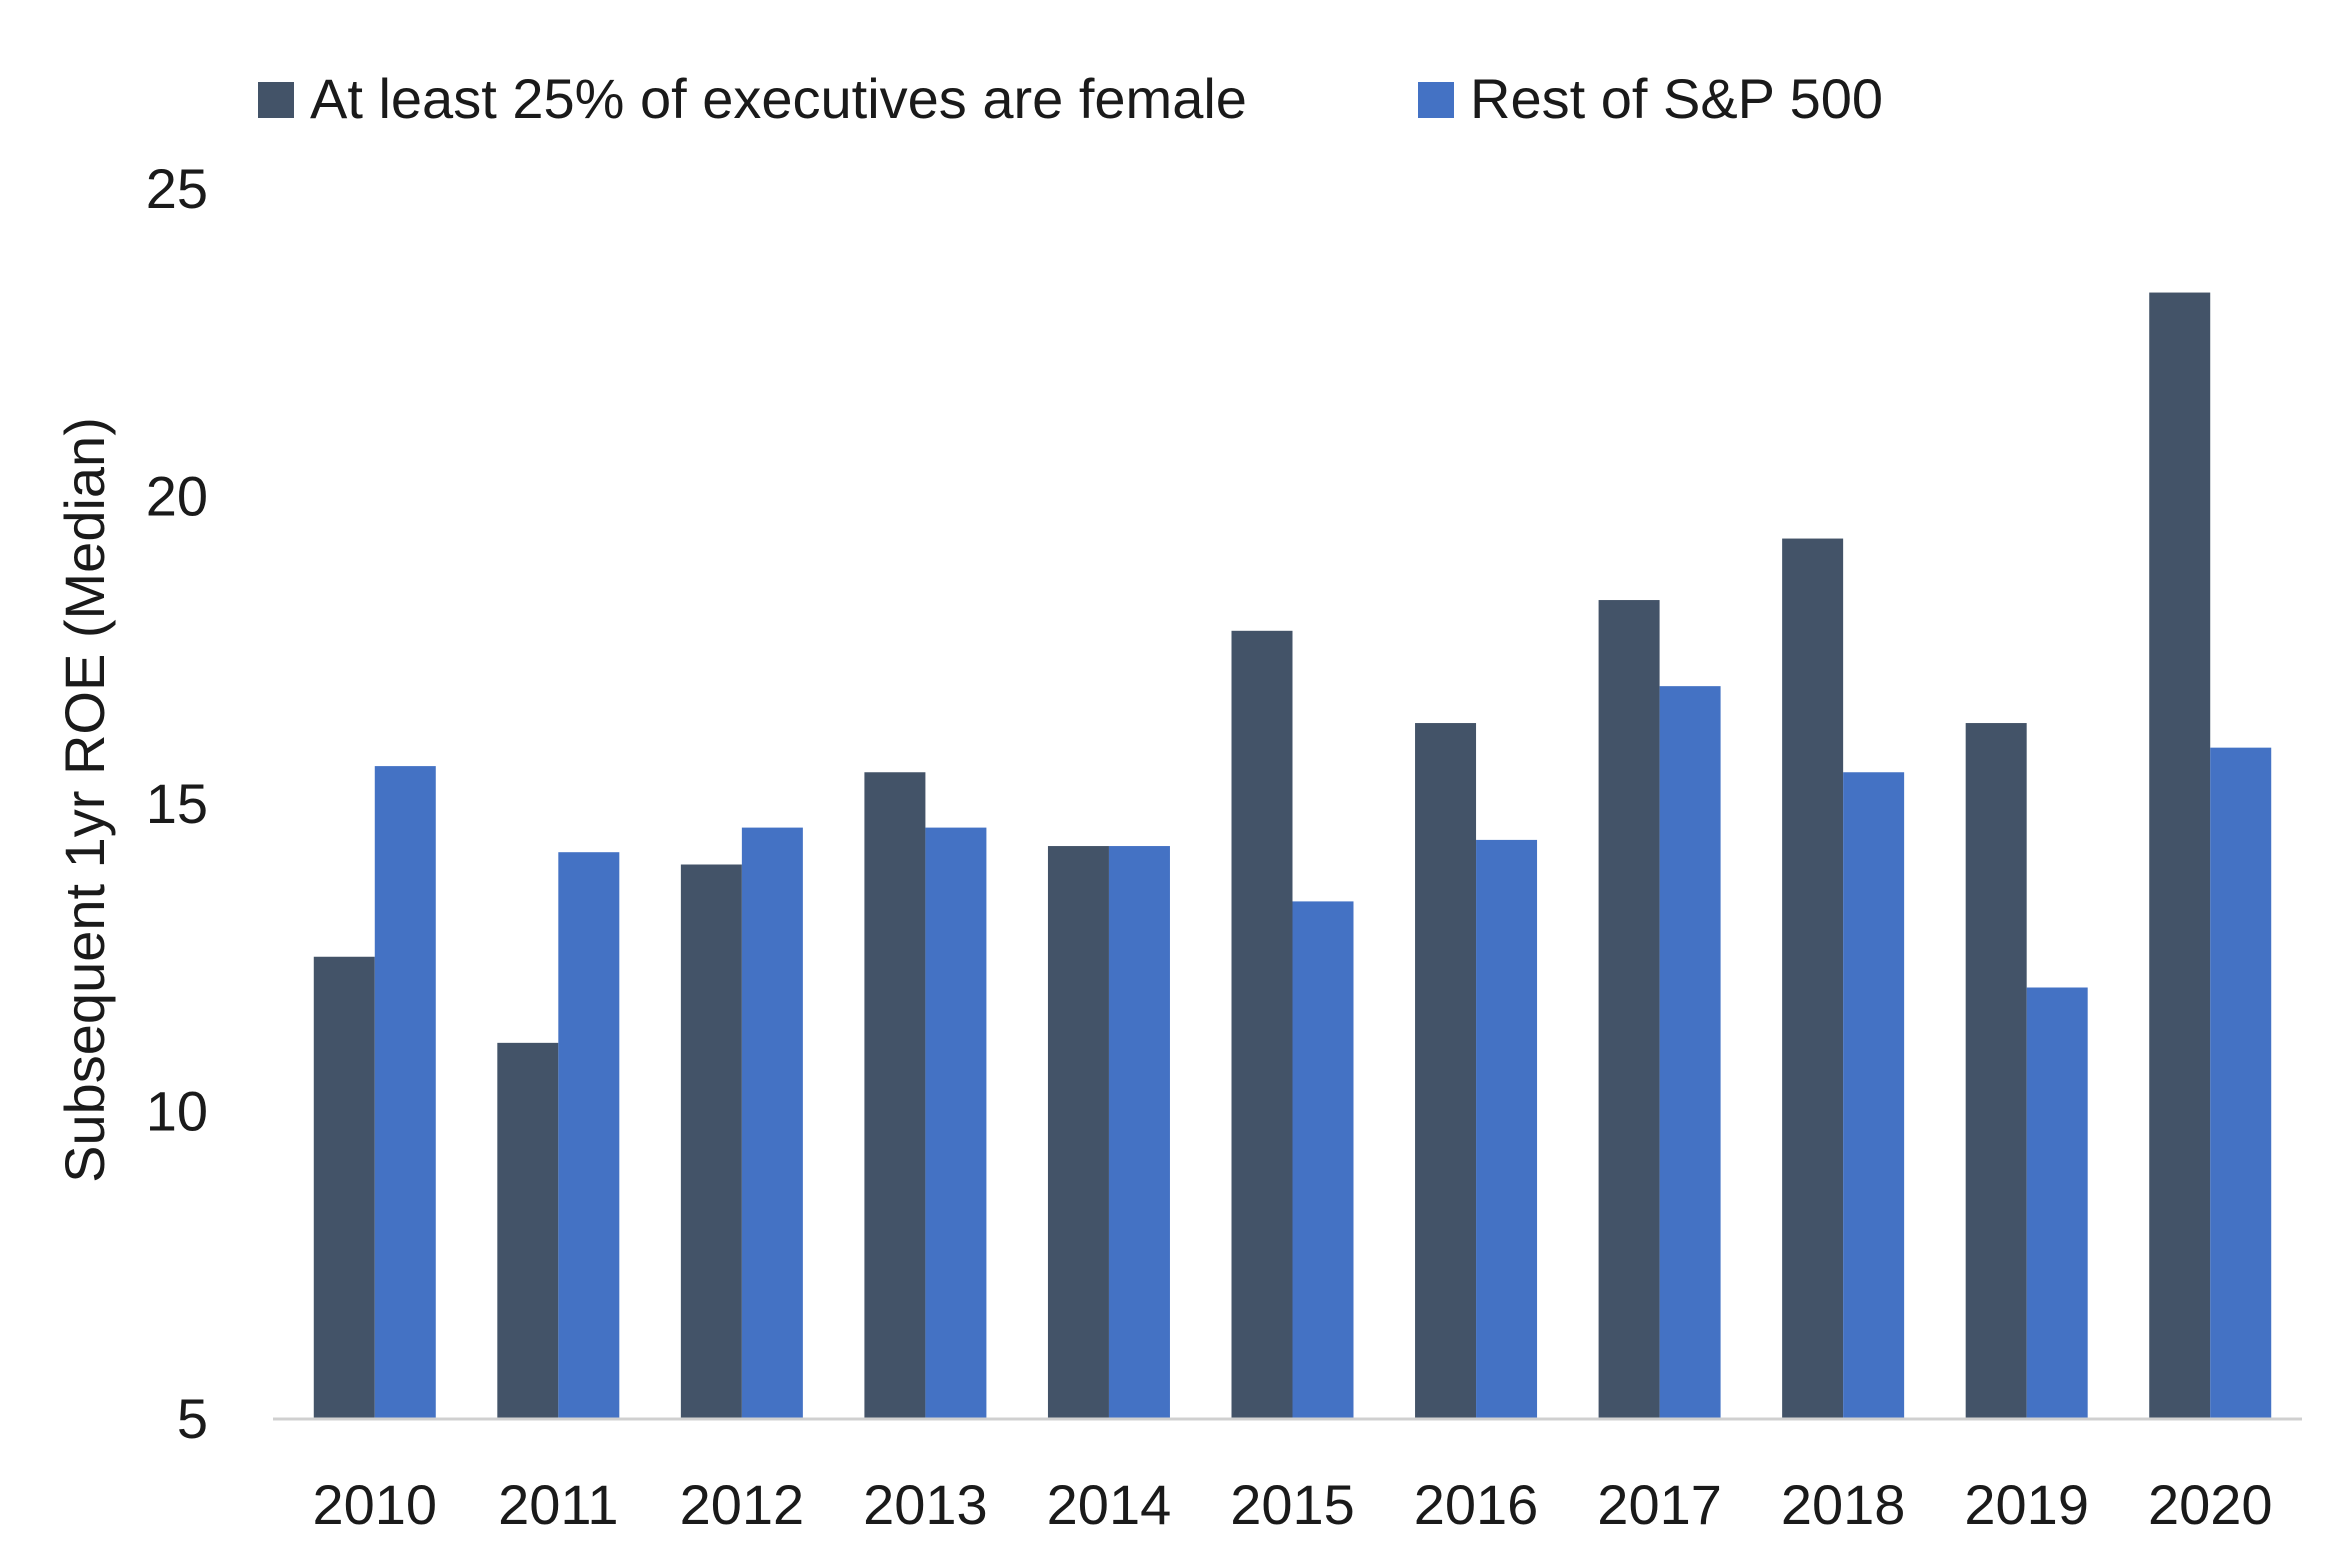 Image resolution: width=2346 pixels, height=1558 pixels. Describe the element at coordinates (1476, 1504) in the screenshot. I see `x-tick-label: 2016` at that location.